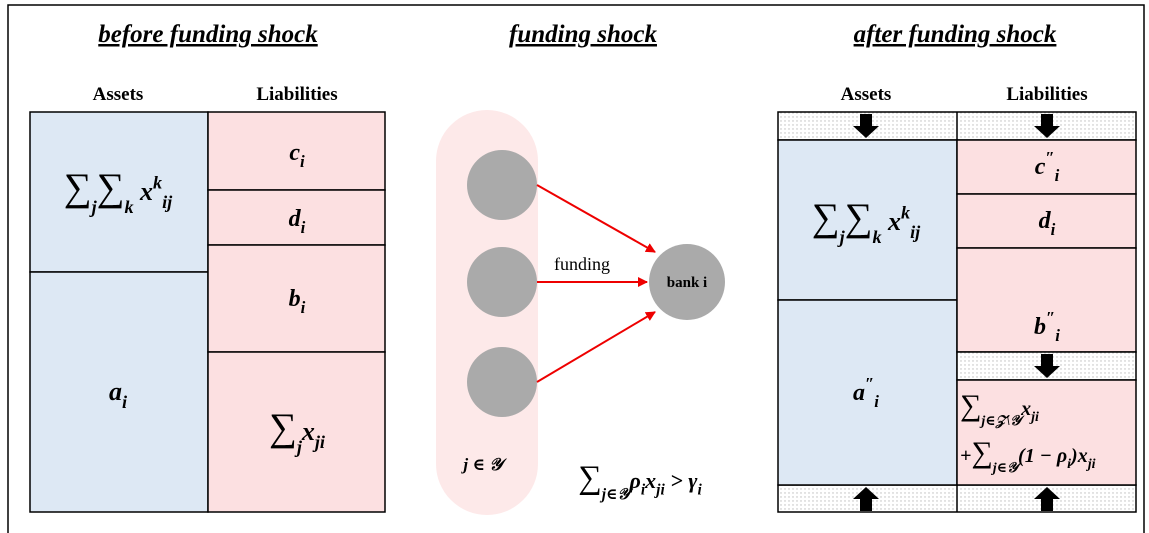 The height and width of the screenshot is (533, 1149). I want to click on math-label: ∑jxji, so click(297, 431).